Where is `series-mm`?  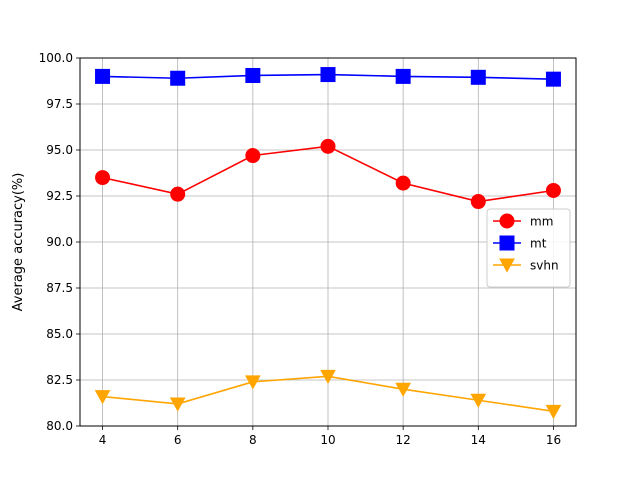 series-mm is located at coordinates (328, 174).